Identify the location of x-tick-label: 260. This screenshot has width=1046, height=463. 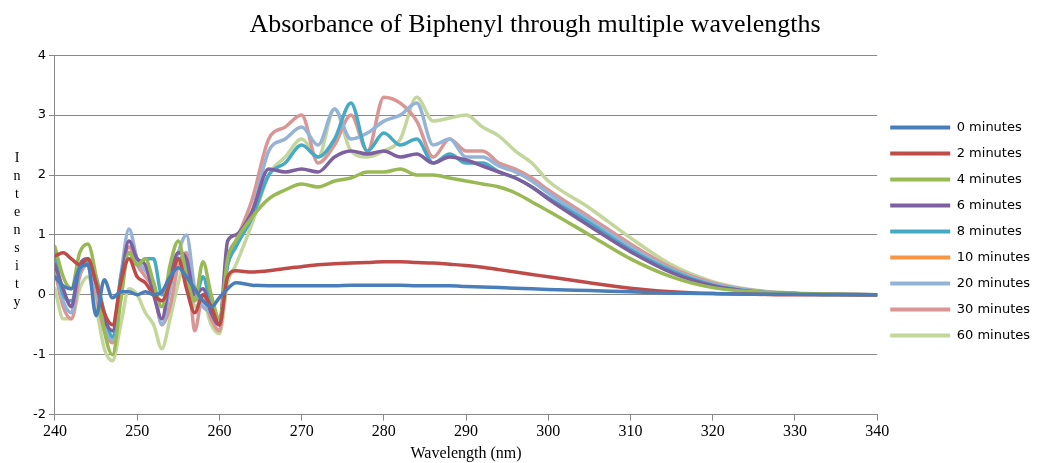
(219, 431).